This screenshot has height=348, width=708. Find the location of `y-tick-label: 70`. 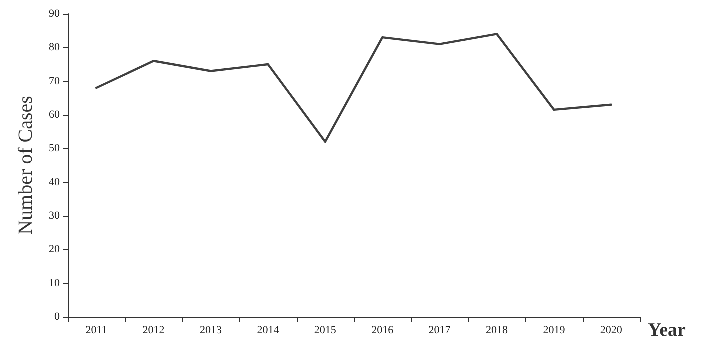

y-tick-label: 70 is located at coordinates (54, 81).